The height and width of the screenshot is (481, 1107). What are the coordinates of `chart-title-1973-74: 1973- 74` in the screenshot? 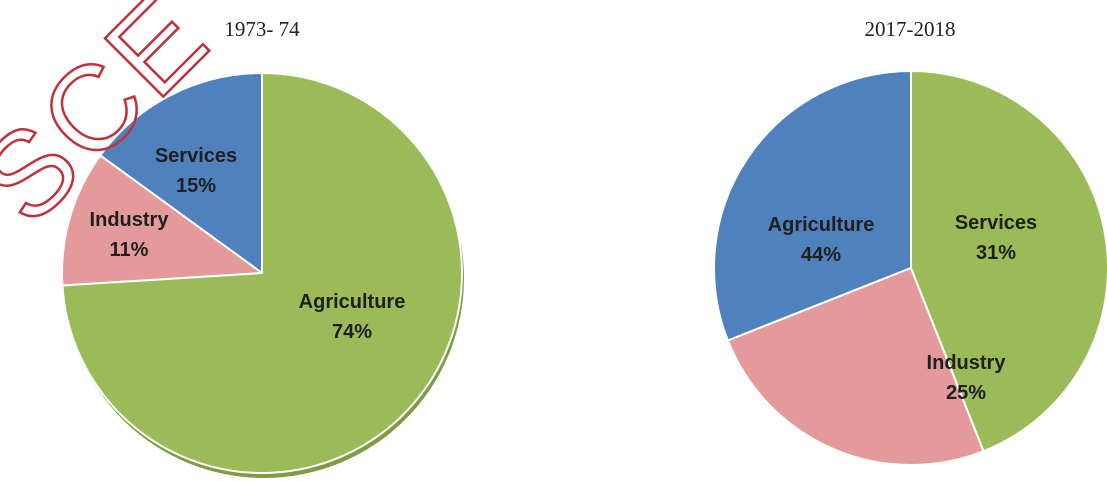 It's located at (262, 29).